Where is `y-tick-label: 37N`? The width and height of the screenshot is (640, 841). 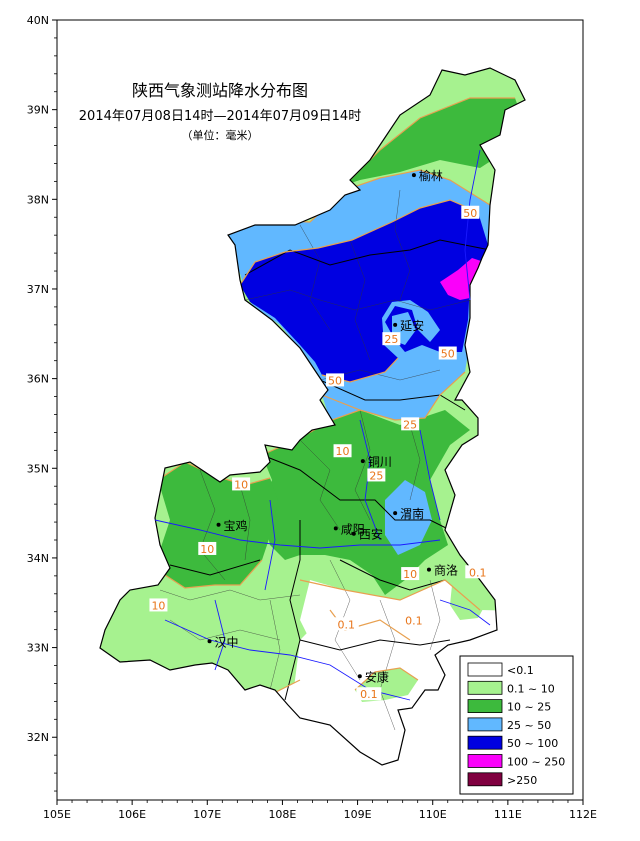
y-tick-label: 37N is located at coordinates (38, 289).